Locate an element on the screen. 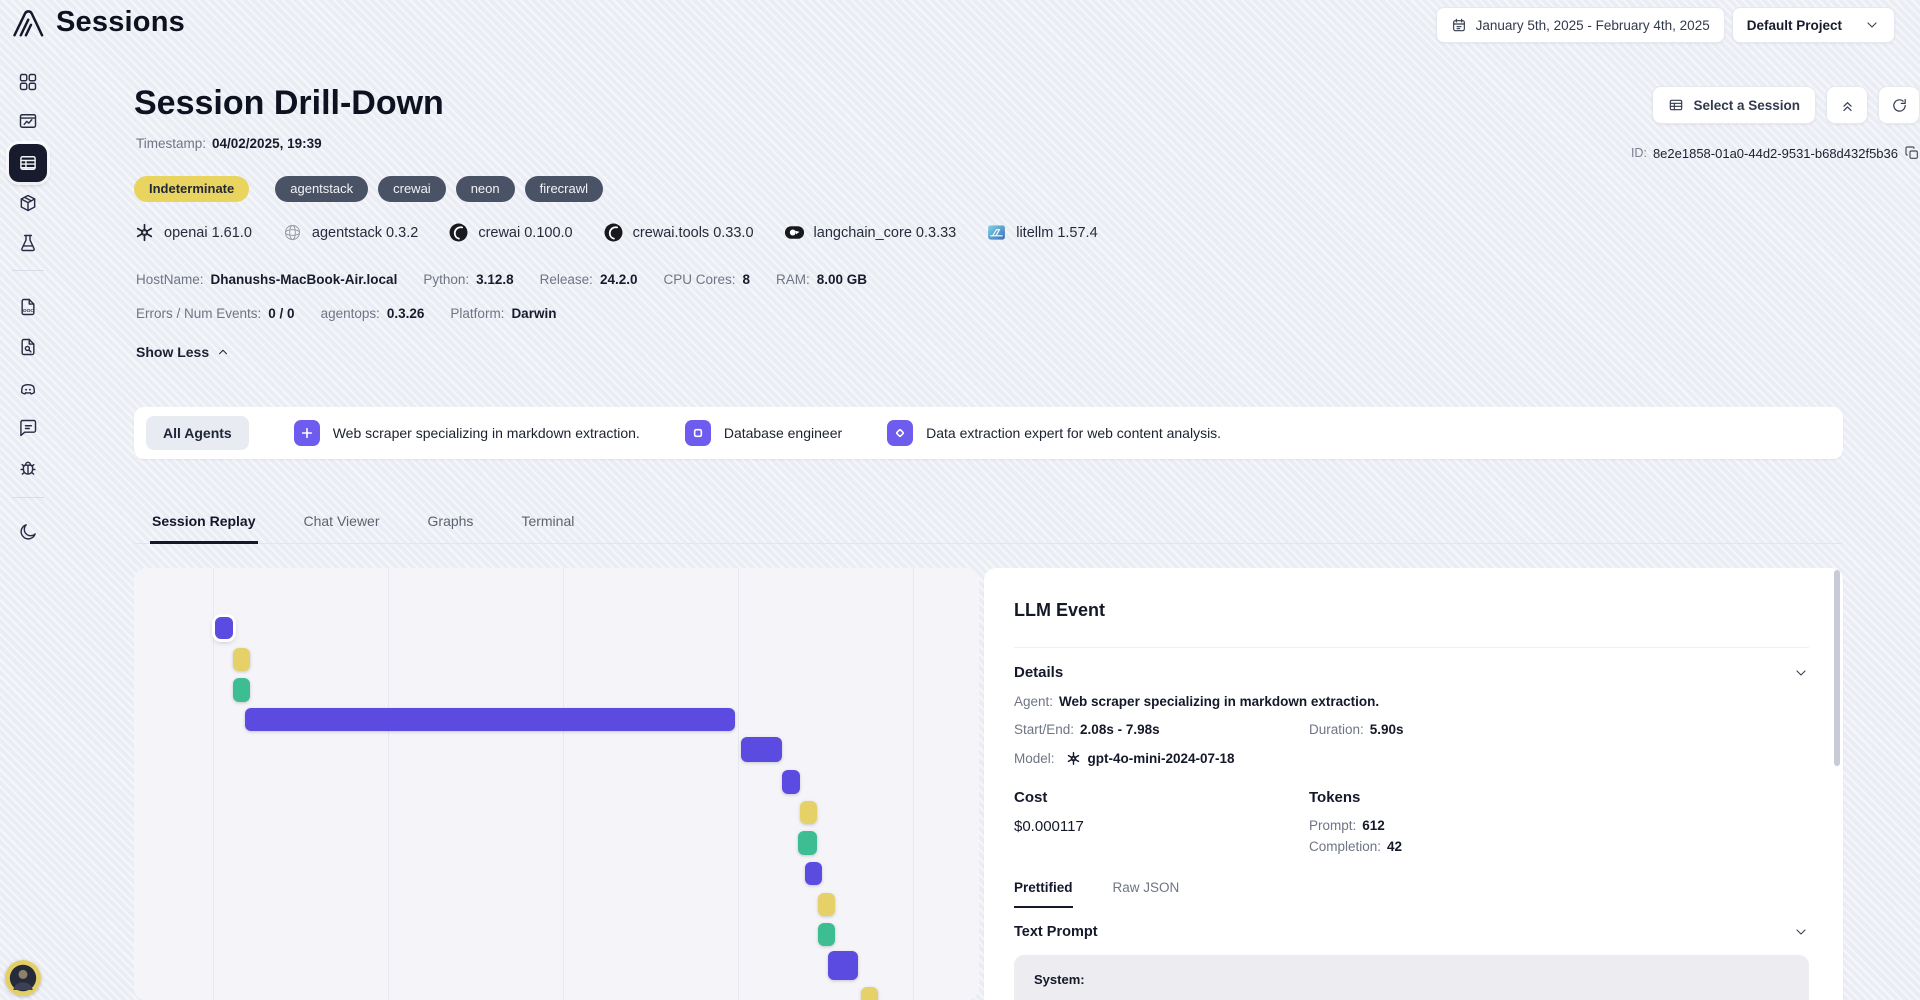  agent-label: Database engineer is located at coordinates (783, 433).